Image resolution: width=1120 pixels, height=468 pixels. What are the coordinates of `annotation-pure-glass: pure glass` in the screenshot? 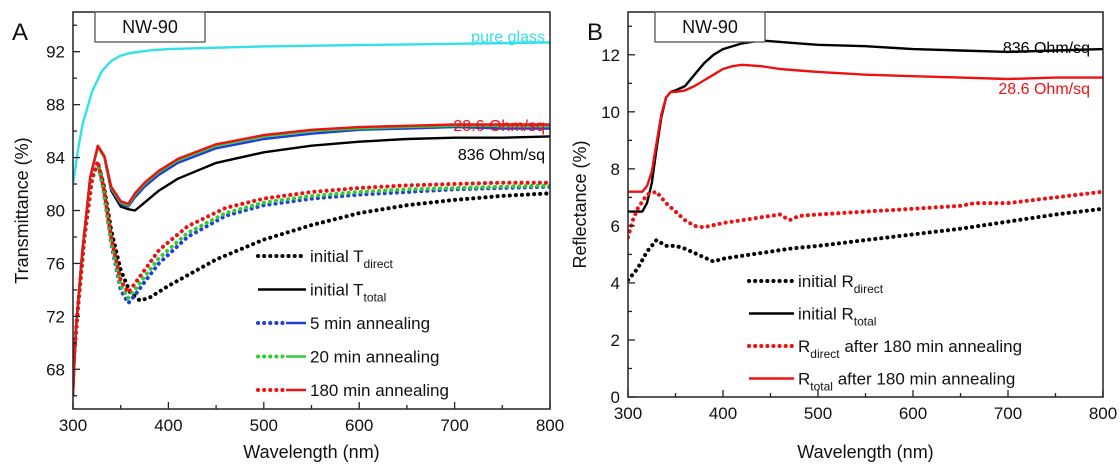 It's located at (508, 37).